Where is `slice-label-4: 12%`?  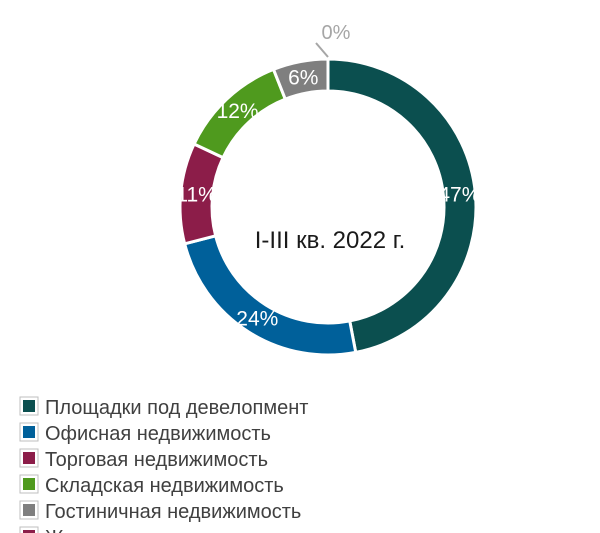 slice-label-4: 12% is located at coordinates (238, 111).